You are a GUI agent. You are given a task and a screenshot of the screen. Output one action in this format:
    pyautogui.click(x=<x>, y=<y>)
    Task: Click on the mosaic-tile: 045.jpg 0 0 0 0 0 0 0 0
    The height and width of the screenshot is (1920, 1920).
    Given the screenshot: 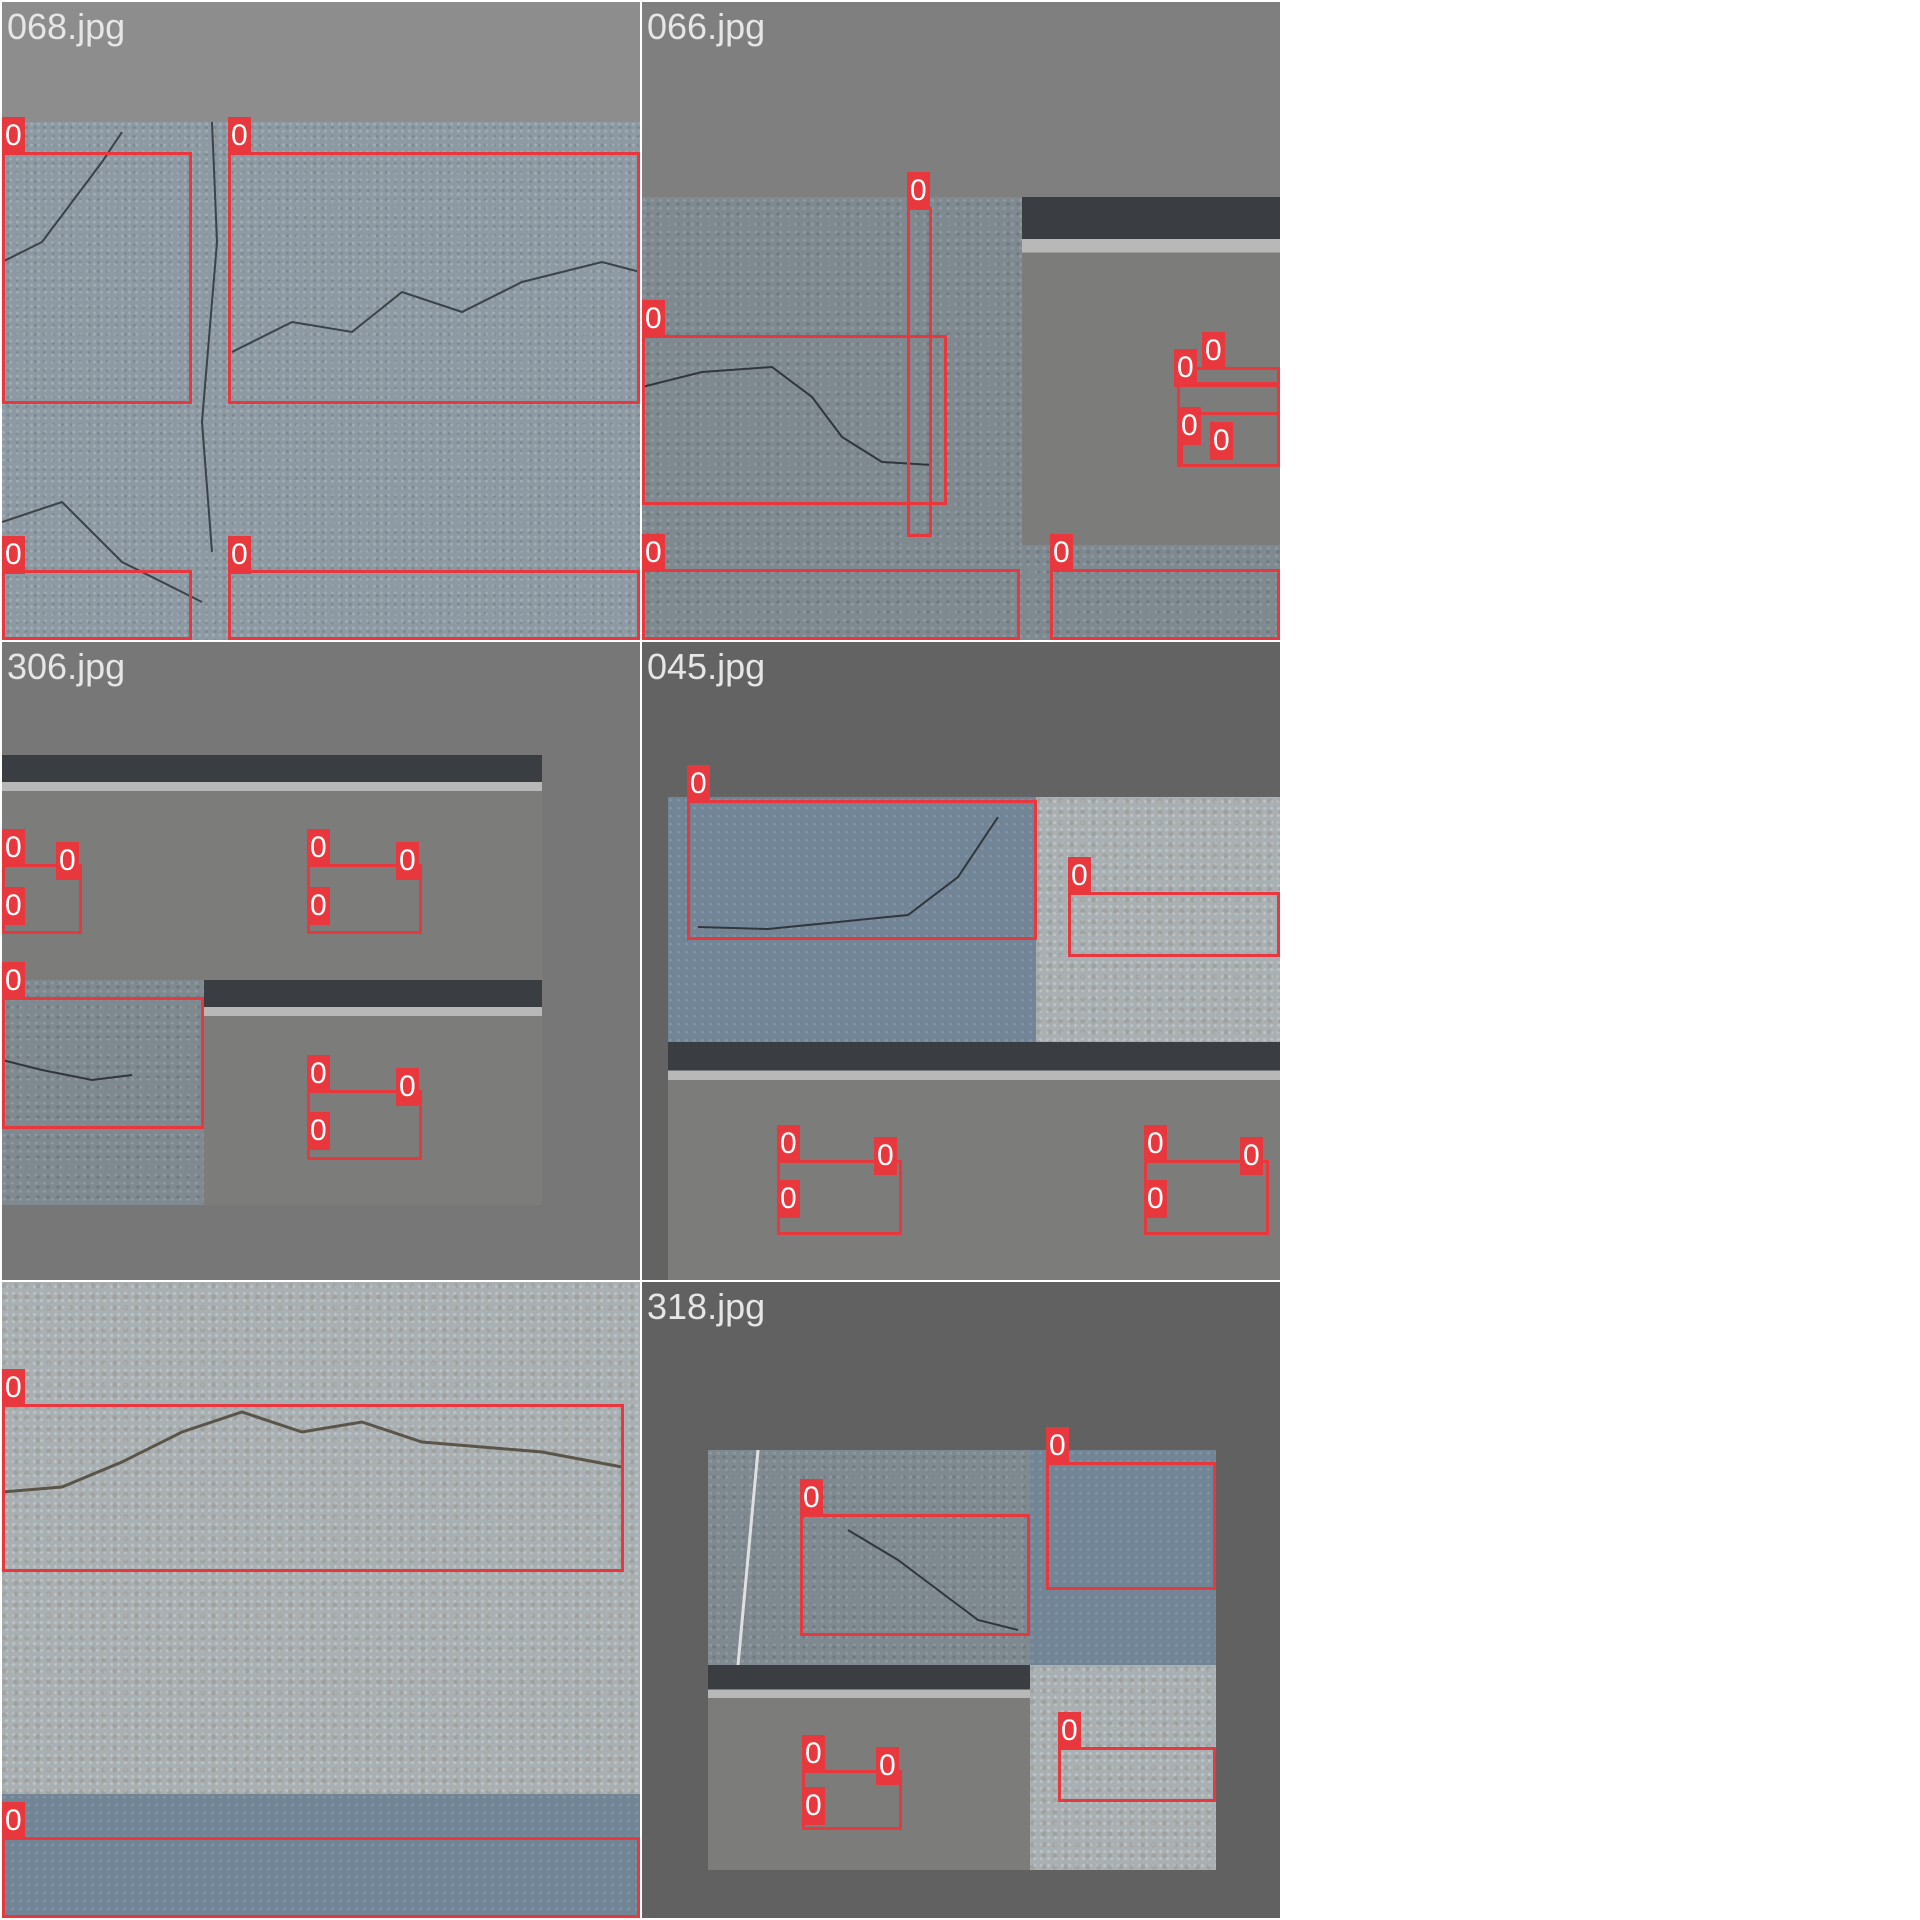 What is the action you would take?
    pyautogui.click(x=961, y=961)
    